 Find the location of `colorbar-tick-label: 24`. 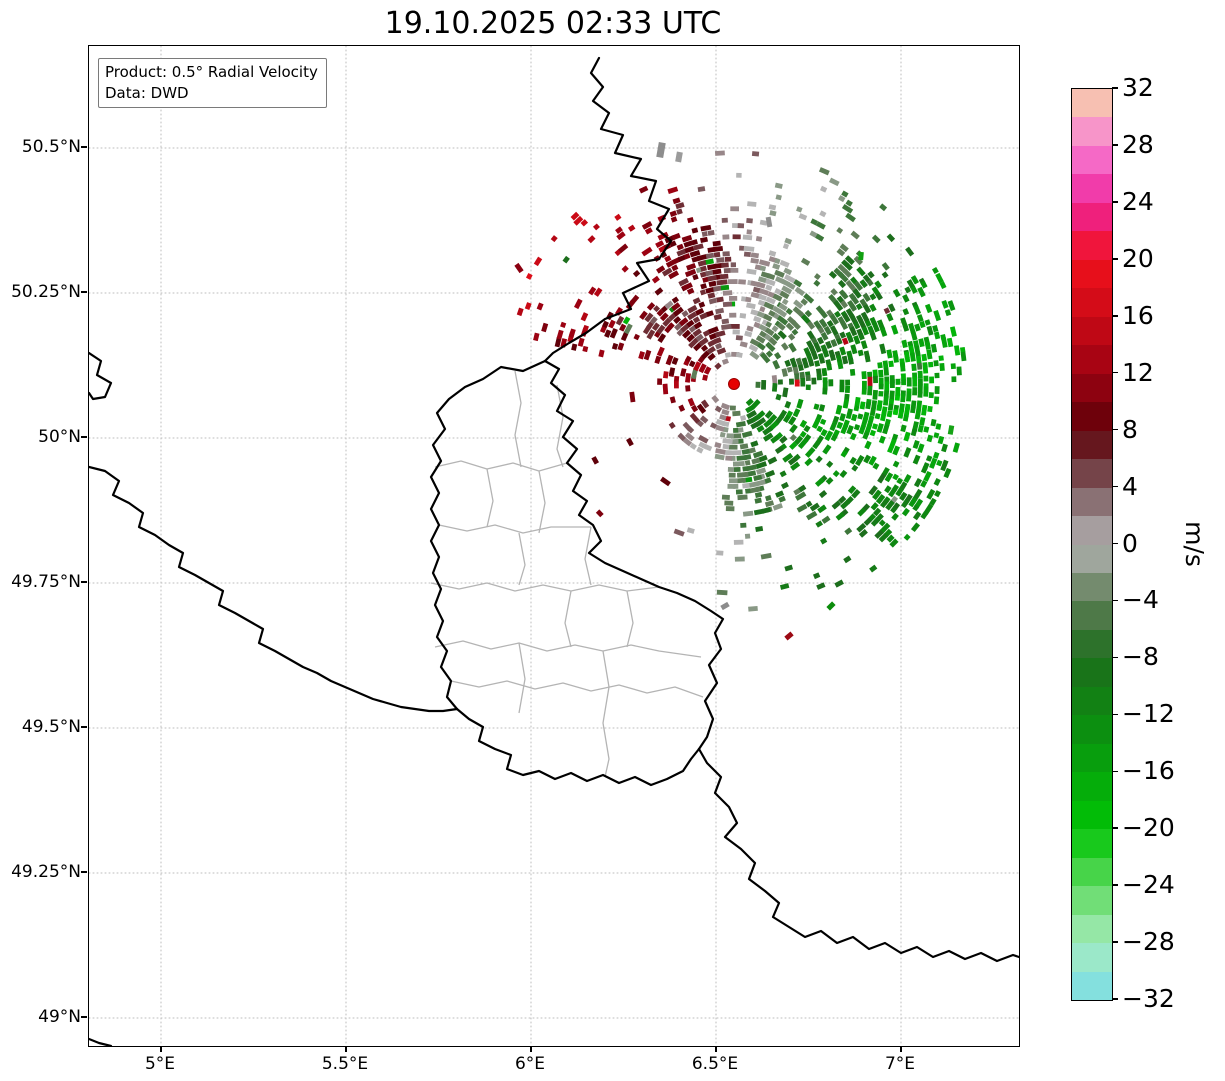

colorbar-tick-label: 24 is located at coordinates (1138, 201).